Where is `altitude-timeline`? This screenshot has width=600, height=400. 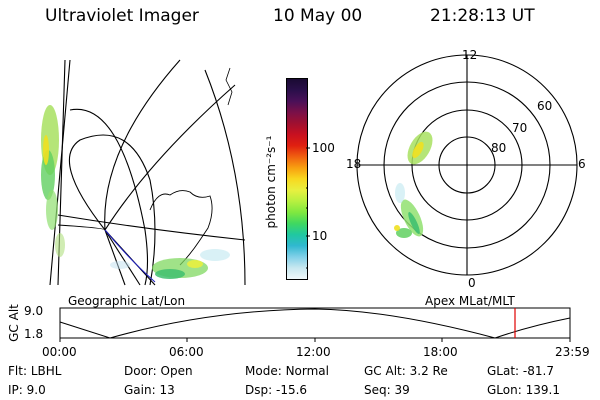 altitude-timeline is located at coordinates (315, 324).